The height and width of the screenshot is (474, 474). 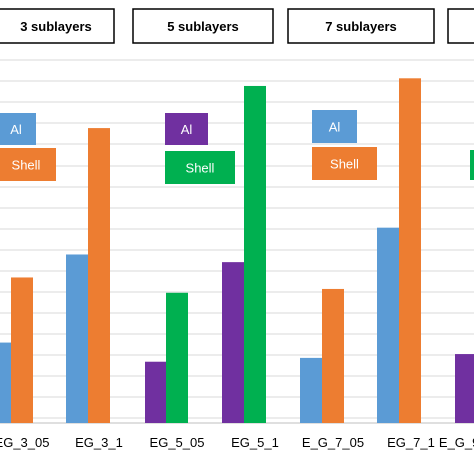 I want to click on group-header-label: 3 sublayers, so click(x=56, y=26).